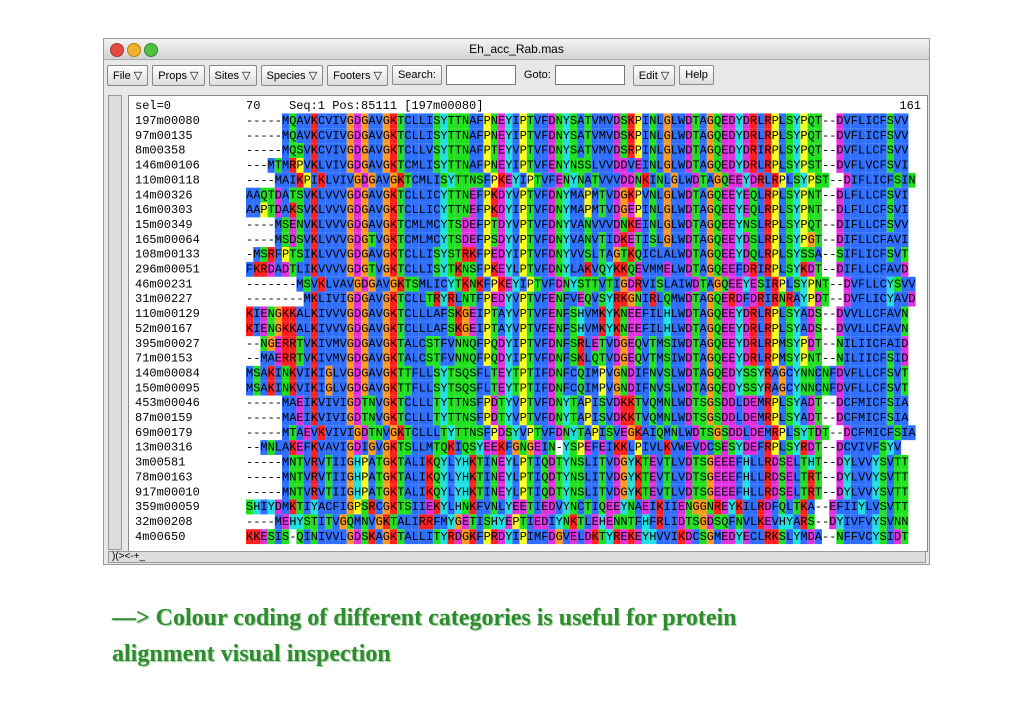 The width and height of the screenshot is (1023, 708). What do you see at coordinates (480, 75) in the screenshot?
I see `search-input` at bounding box center [480, 75].